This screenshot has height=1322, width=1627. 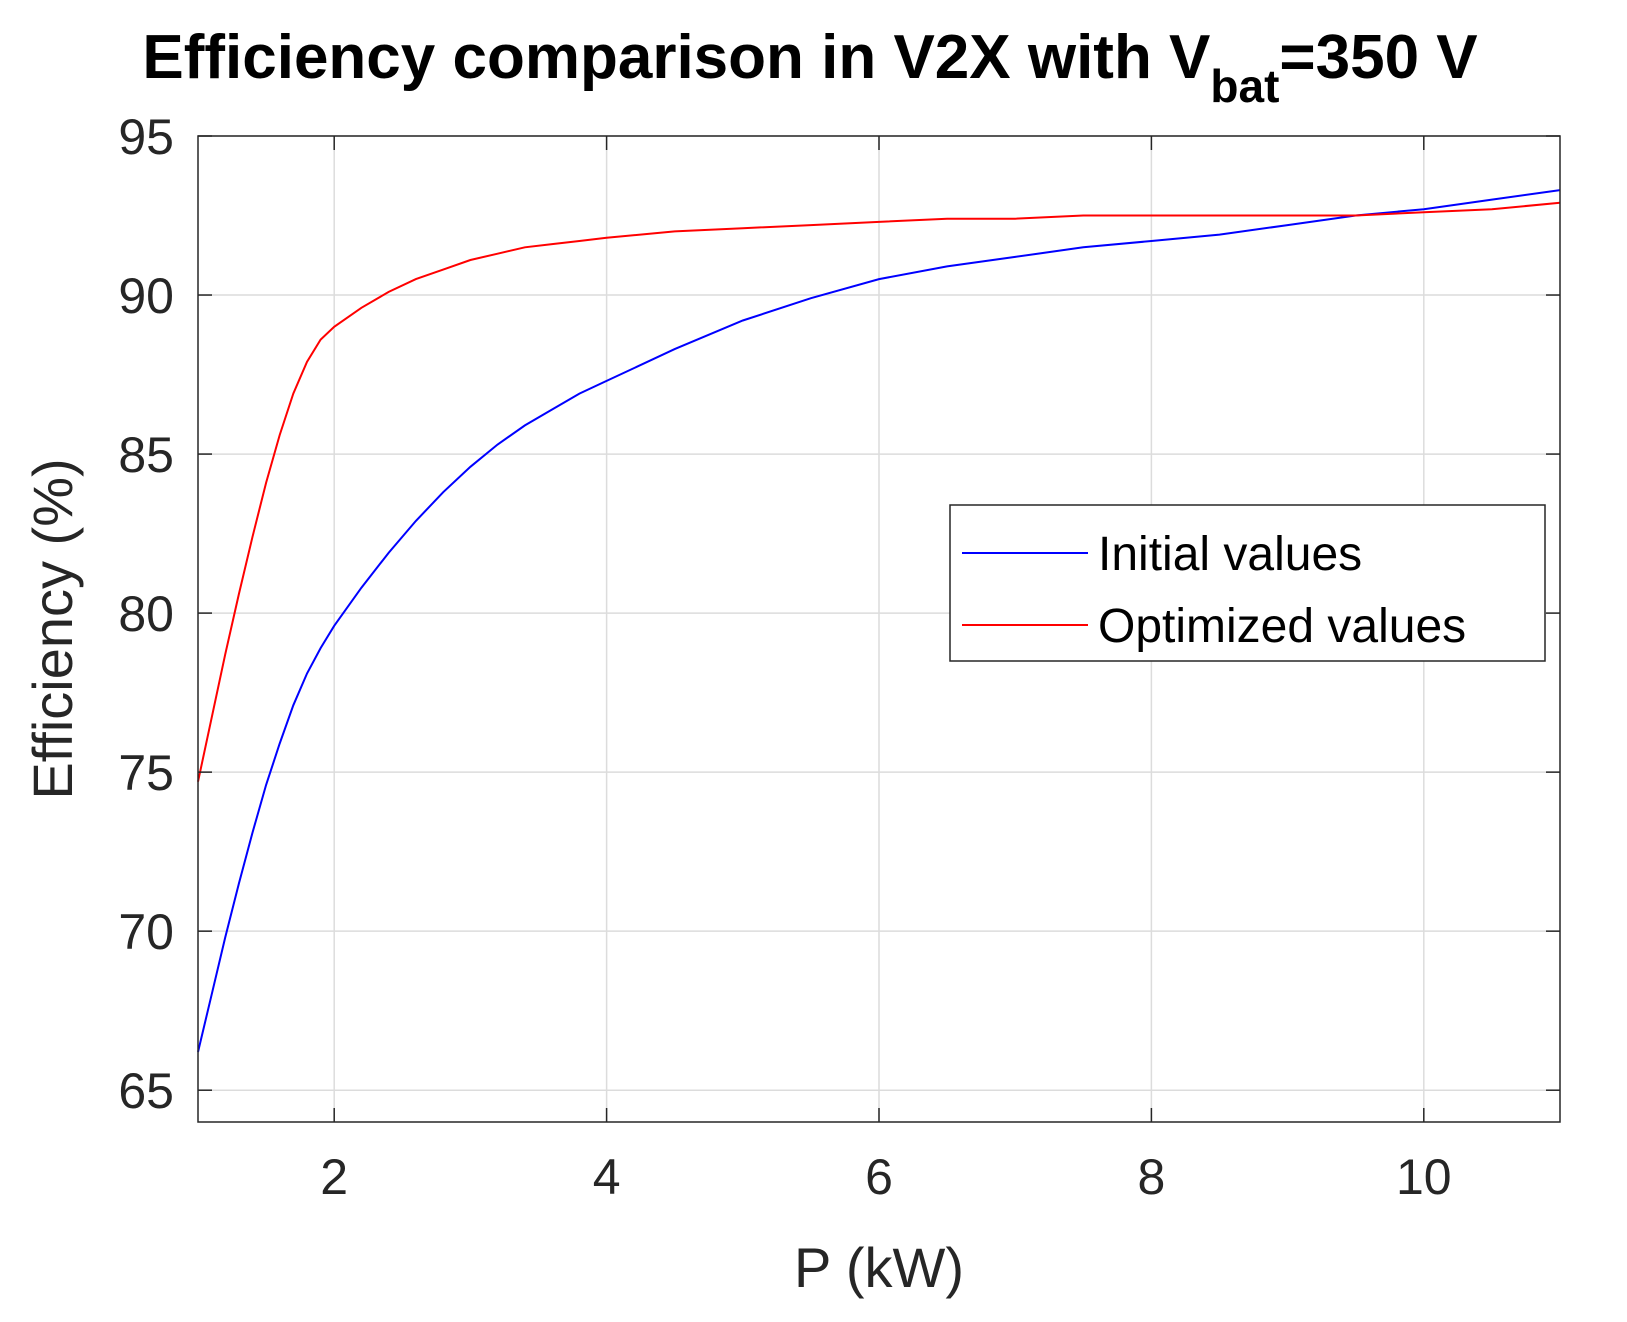 I want to click on x-tick-label: 6, so click(x=879, y=1177).